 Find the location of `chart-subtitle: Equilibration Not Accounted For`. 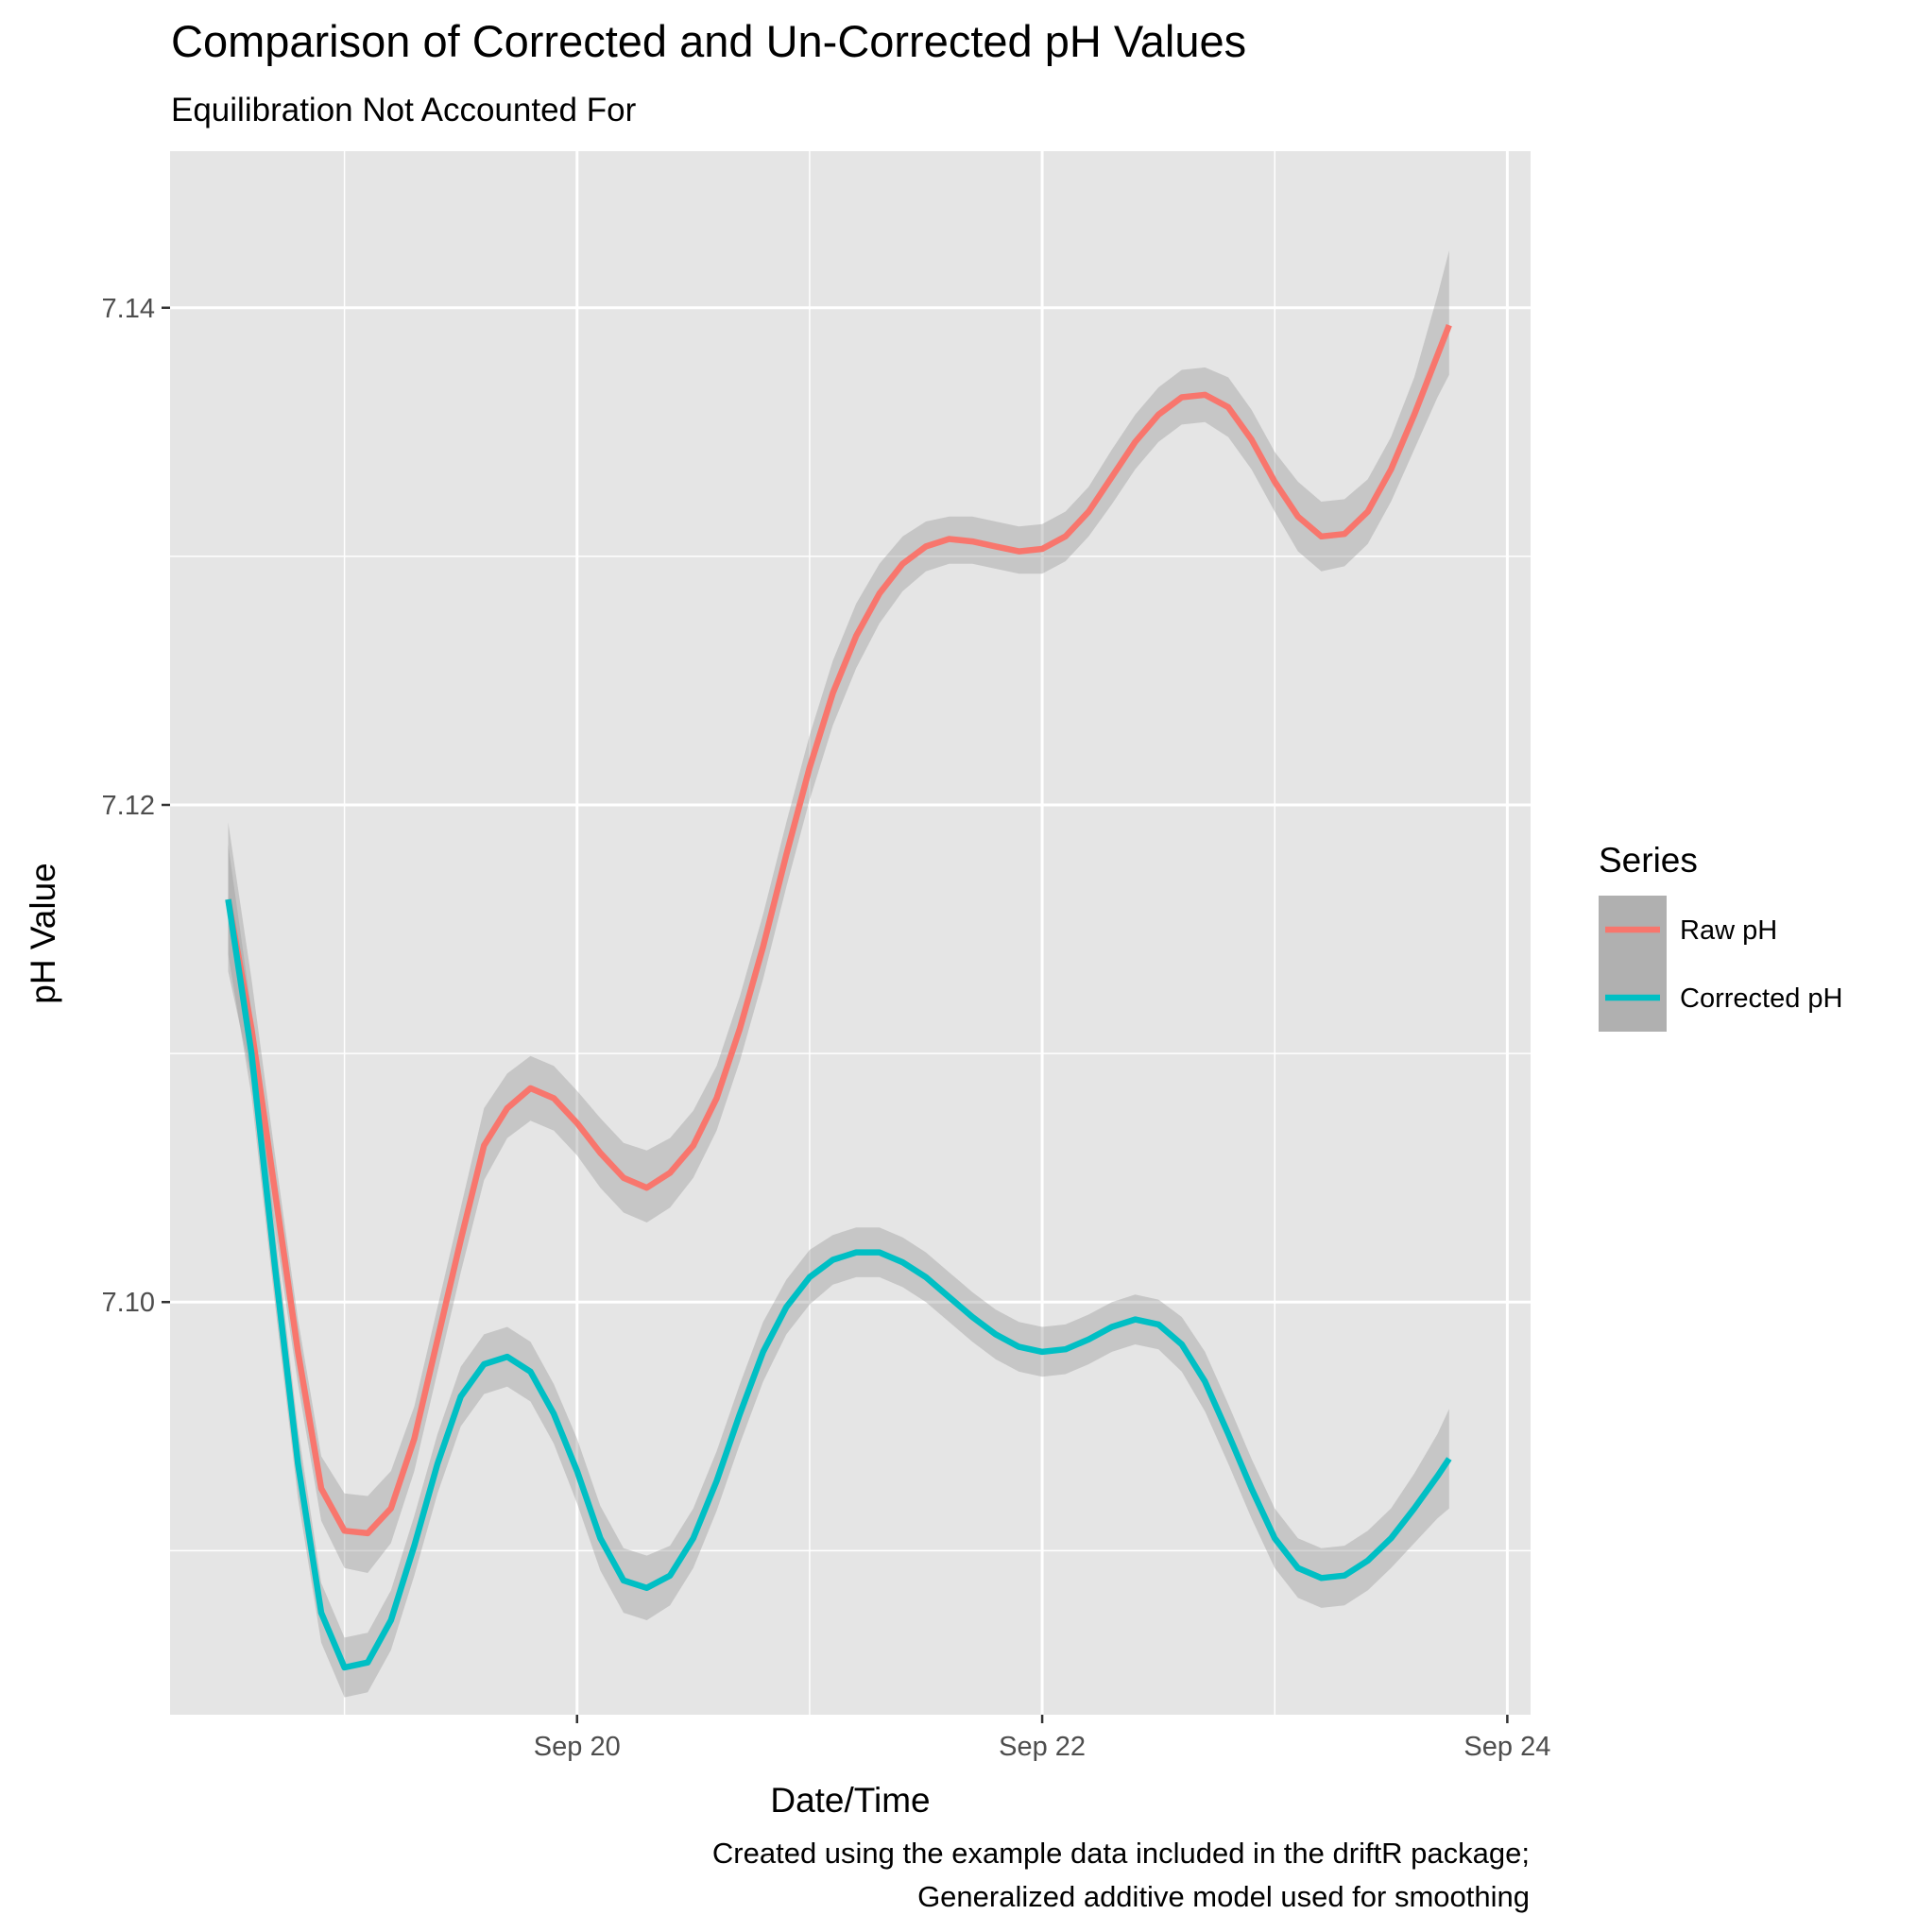

chart-subtitle: Equilibration Not Accounted For is located at coordinates (404, 110).